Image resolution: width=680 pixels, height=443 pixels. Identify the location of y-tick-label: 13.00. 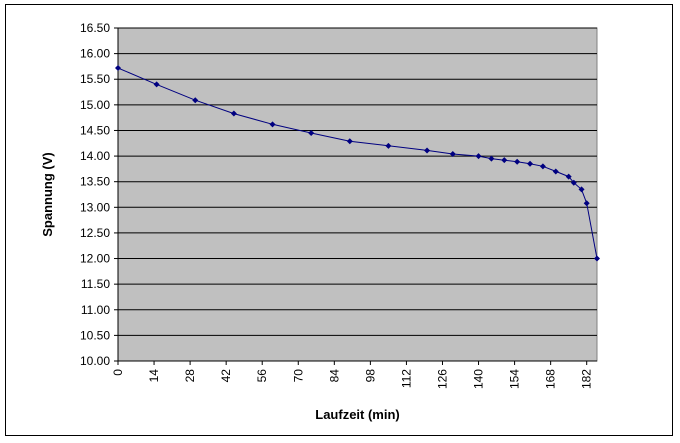
(95, 207).